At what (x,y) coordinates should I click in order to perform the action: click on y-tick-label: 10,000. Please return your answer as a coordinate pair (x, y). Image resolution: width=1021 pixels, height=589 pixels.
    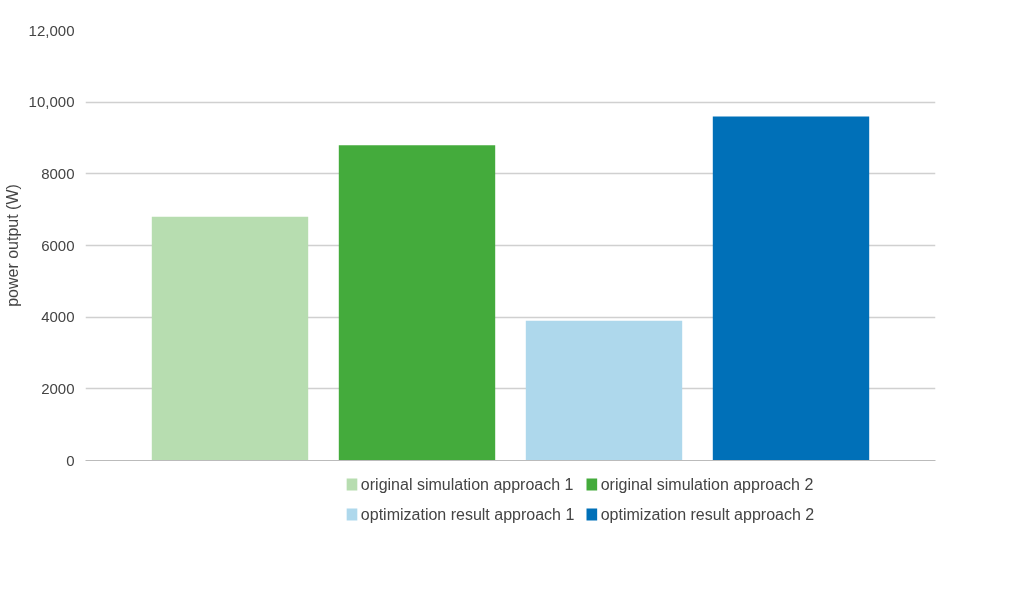
    Looking at the image, I should click on (51, 102).